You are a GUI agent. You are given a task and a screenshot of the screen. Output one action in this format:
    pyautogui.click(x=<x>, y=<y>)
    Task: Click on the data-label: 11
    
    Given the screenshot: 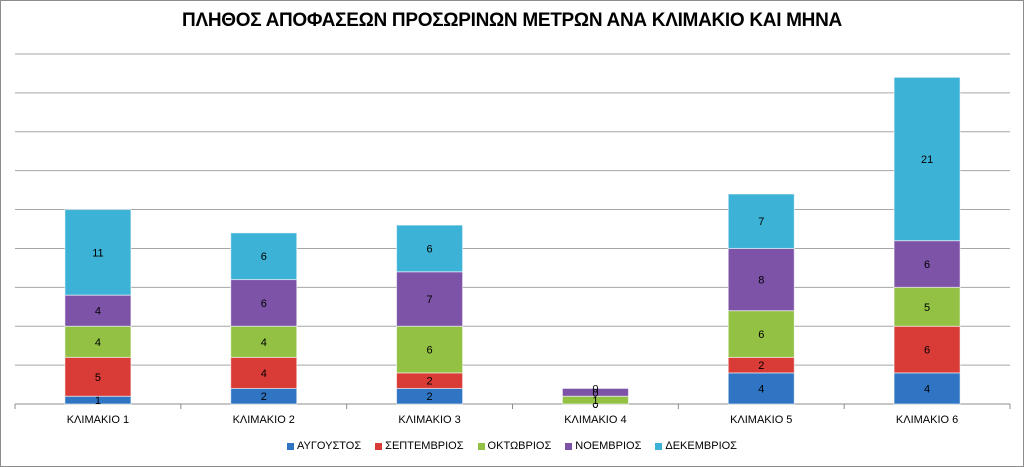 What is the action you would take?
    pyautogui.click(x=97, y=253)
    